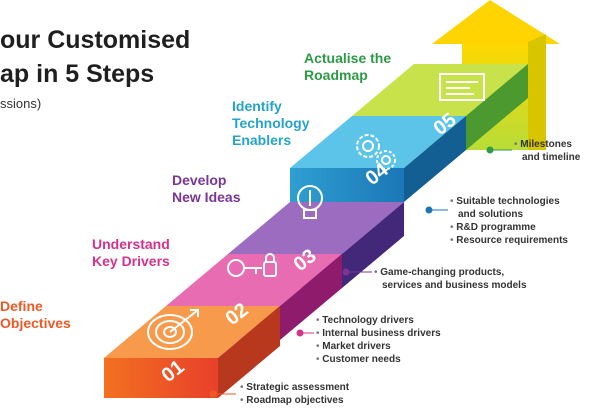 This screenshot has width=612, height=408. What do you see at coordinates (496, 22) in the screenshot?
I see `arrow-head` at bounding box center [496, 22].